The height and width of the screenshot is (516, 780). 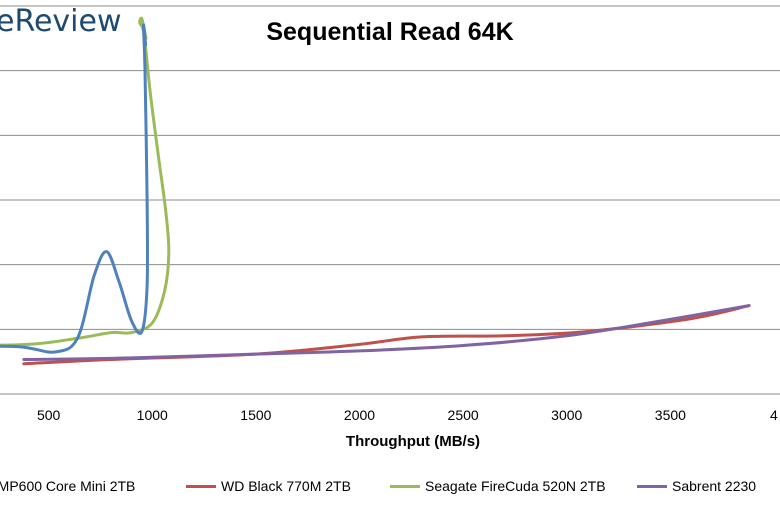 I want to click on x-tick-label: 3500, so click(x=670, y=415).